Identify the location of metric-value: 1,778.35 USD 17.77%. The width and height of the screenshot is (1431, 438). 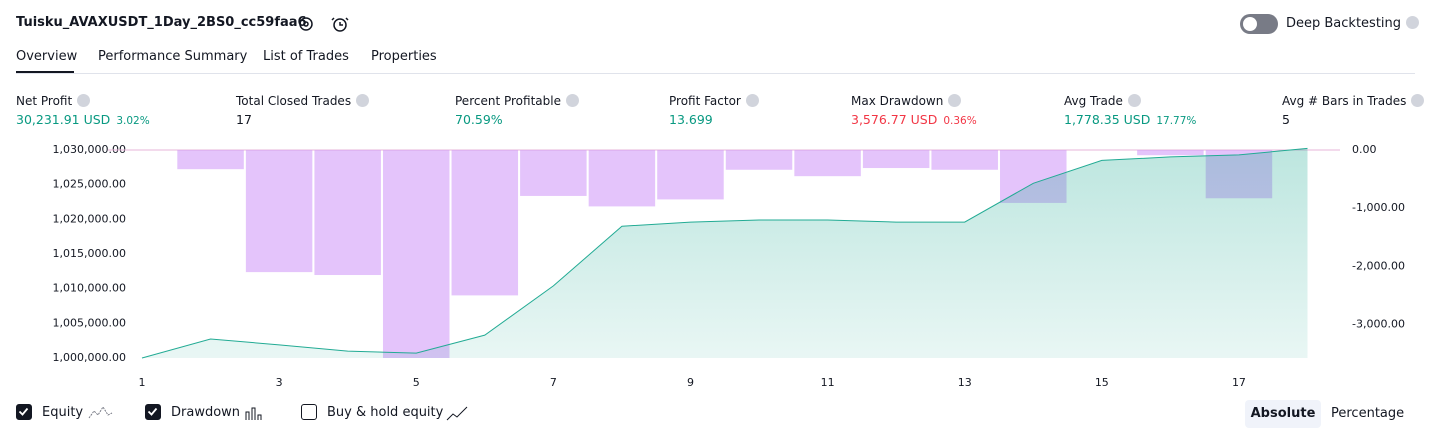
(1130, 119).